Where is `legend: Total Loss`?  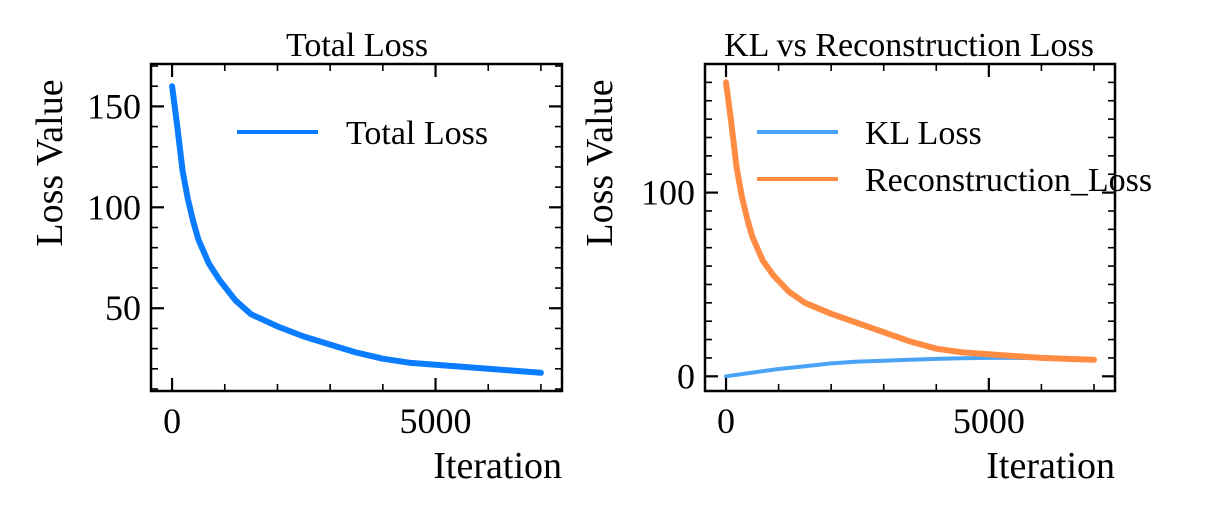 legend: Total Loss is located at coordinates (362, 133).